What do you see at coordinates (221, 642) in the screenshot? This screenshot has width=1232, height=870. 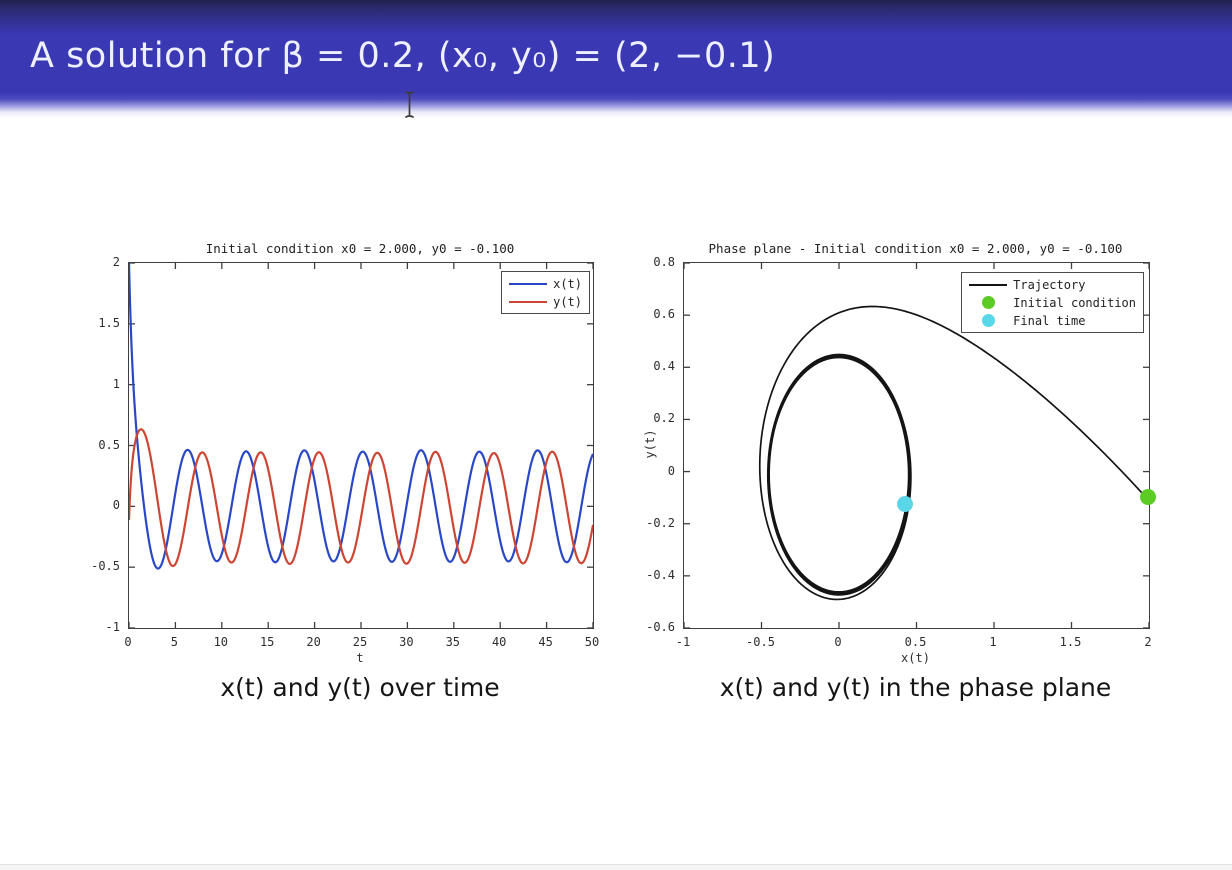 I see `time-series-x-tick-label: 10` at bounding box center [221, 642].